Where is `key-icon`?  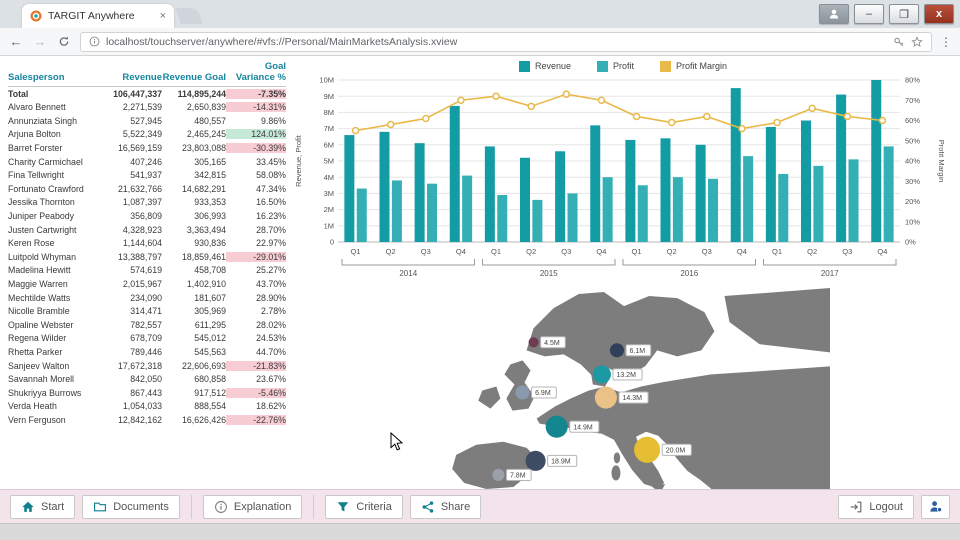 key-icon is located at coordinates (899, 42).